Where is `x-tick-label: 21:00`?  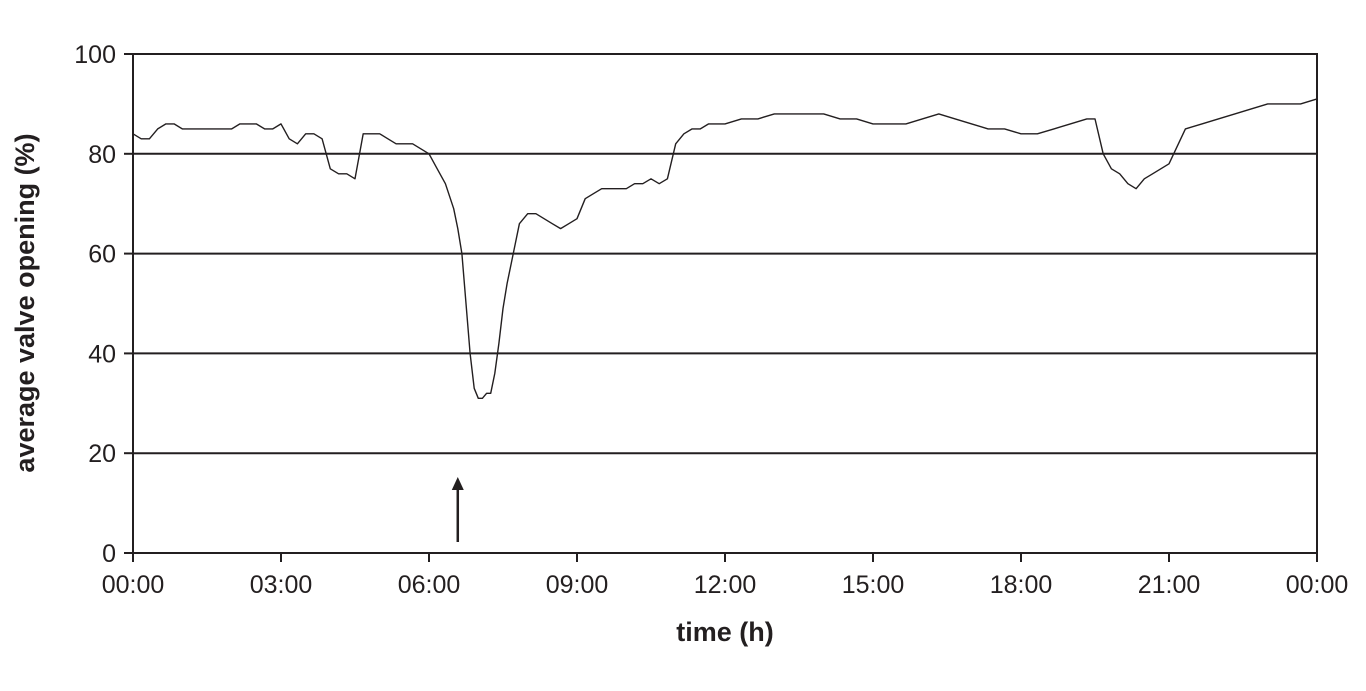
x-tick-label: 21:00 is located at coordinates (1169, 585).